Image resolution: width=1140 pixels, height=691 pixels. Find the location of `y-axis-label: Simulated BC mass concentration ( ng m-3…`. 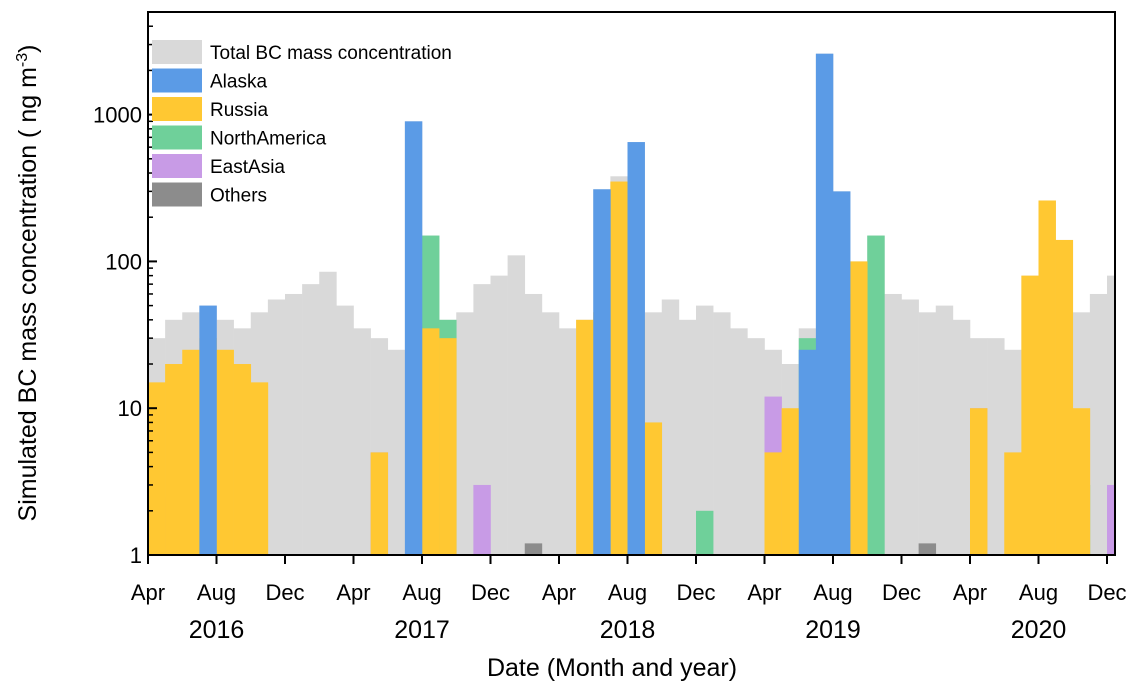

y-axis-label: Simulated BC mass concentration ( ng m-3… is located at coordinates (28, 283).